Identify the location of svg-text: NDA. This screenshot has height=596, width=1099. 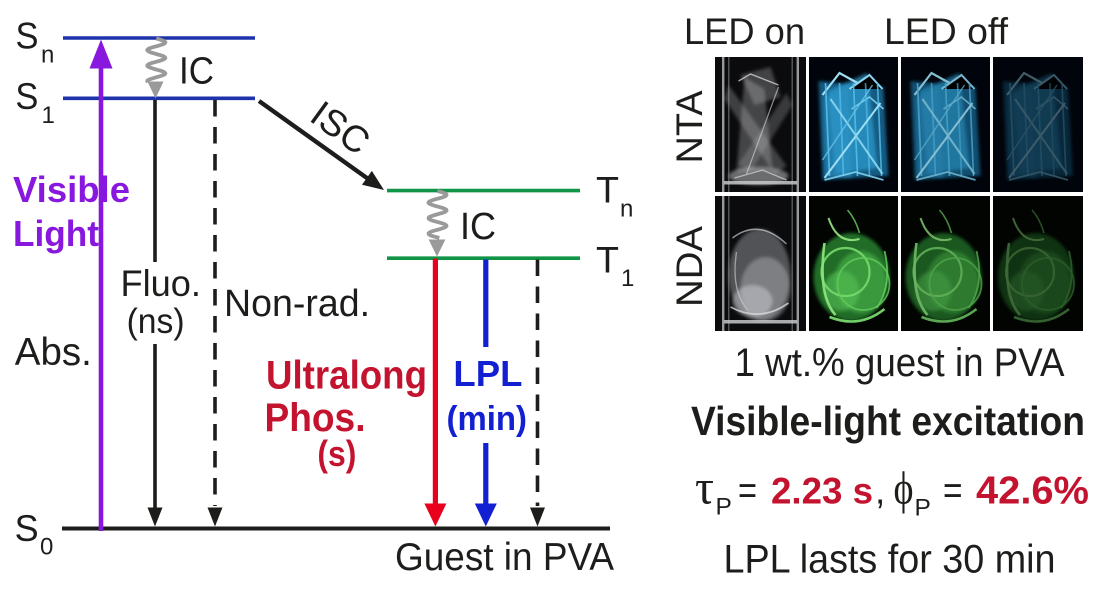
(689, 266).